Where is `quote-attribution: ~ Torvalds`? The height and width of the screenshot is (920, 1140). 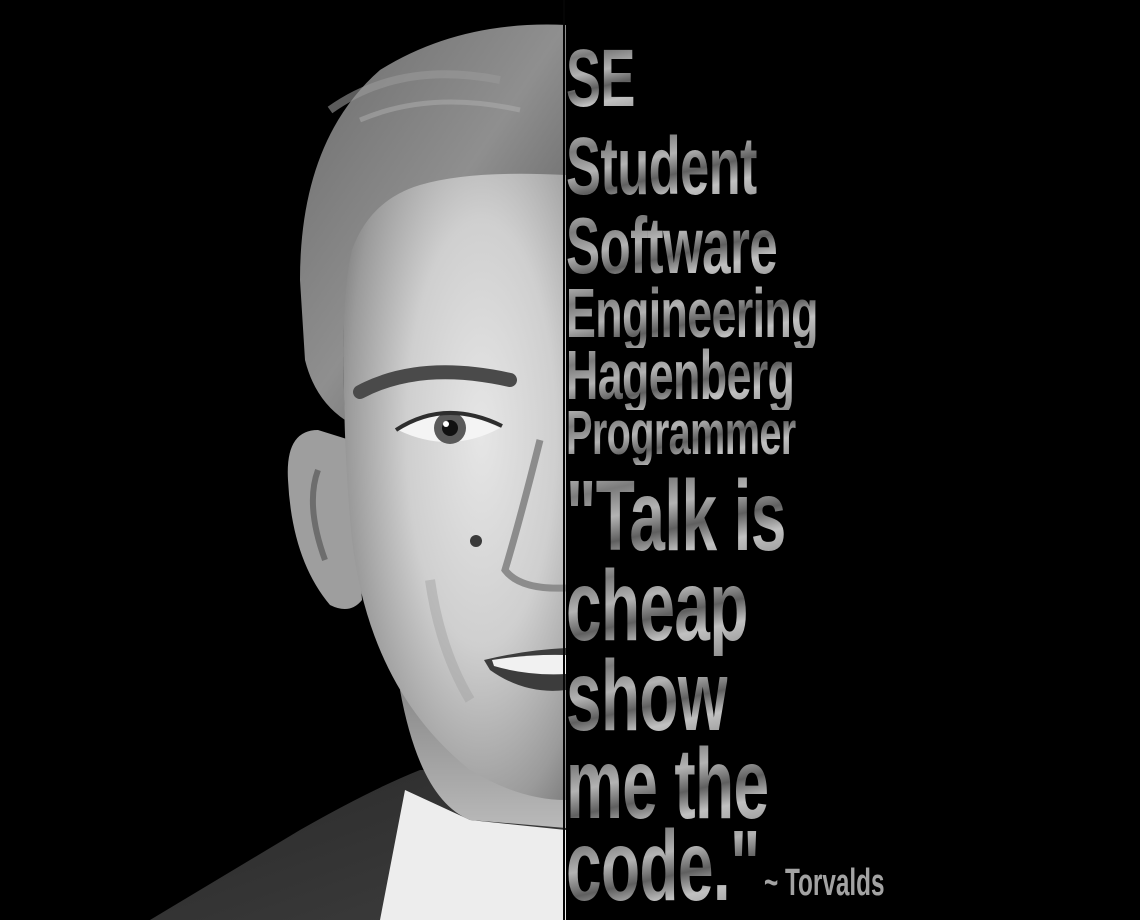 quote-attribution: ~ Torvalds is located at coordinates (824, 883).